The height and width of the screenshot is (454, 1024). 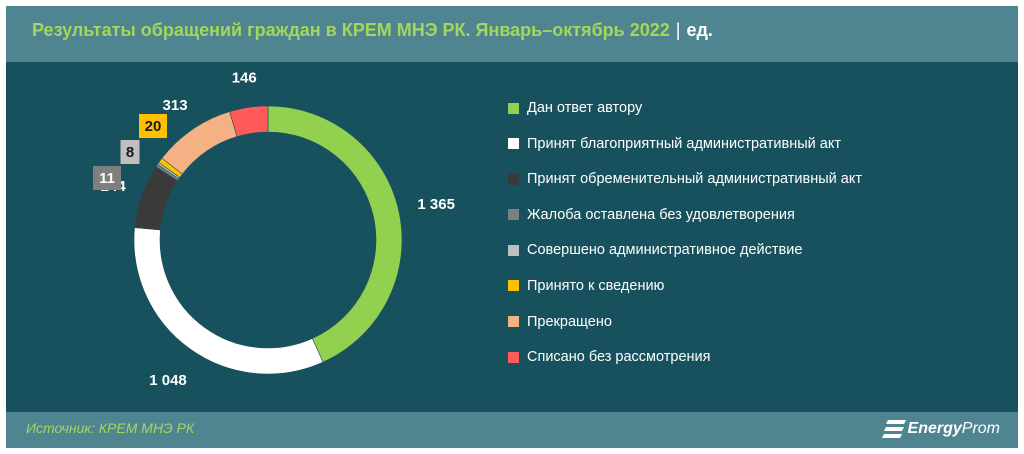 I want to click on data-label-2: 1 048, so click(x=168, y=380).